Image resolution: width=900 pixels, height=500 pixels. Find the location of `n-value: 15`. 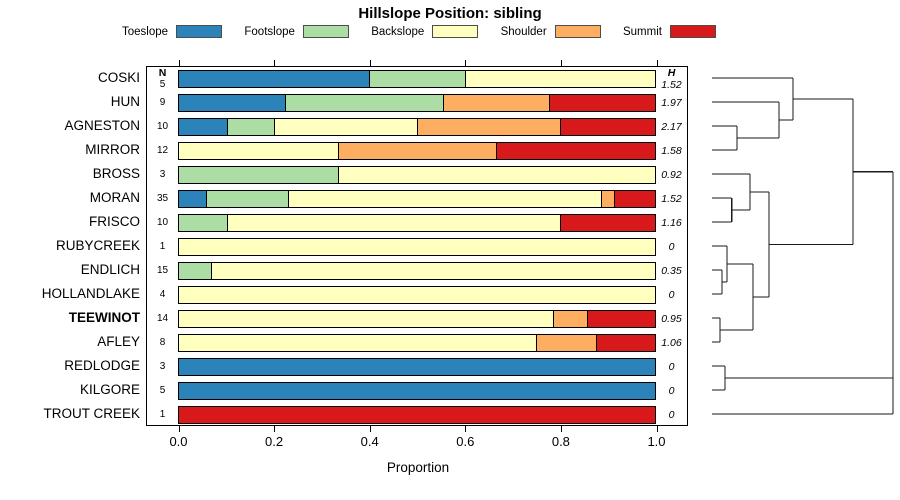

n-value: 15 is located at coordinates (162, 270).